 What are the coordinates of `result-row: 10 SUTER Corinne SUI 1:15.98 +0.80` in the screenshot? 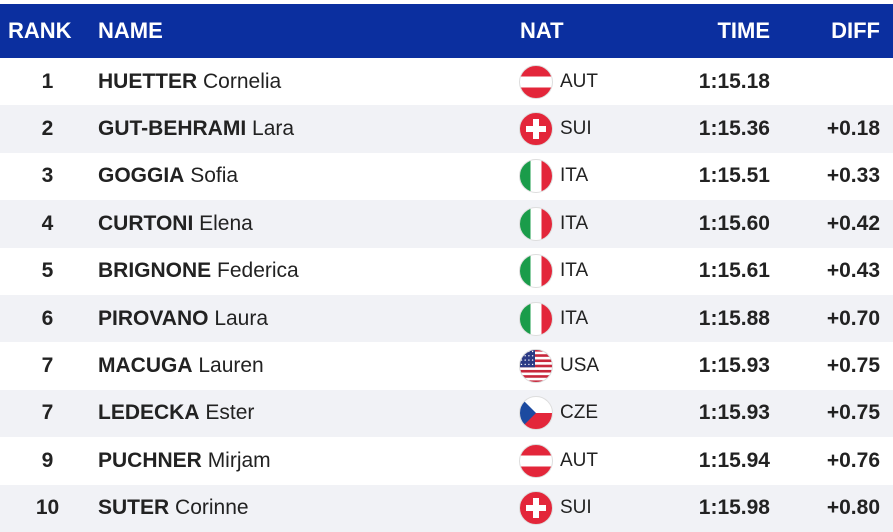 It's located at (446, 508).